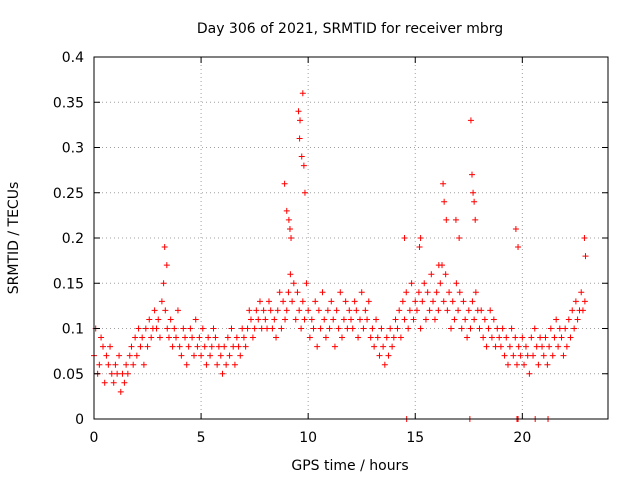  What do you see at coordinates (73, 58) in the screenshot?
I see `y-tick-label: 0.4` at bounding box center [73, 58].